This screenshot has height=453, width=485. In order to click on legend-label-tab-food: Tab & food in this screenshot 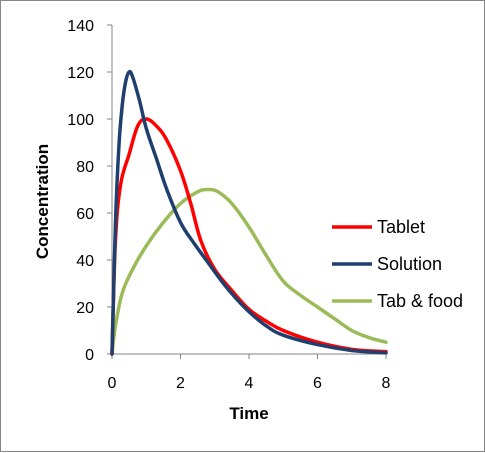, I will do `click(420, 301)`.